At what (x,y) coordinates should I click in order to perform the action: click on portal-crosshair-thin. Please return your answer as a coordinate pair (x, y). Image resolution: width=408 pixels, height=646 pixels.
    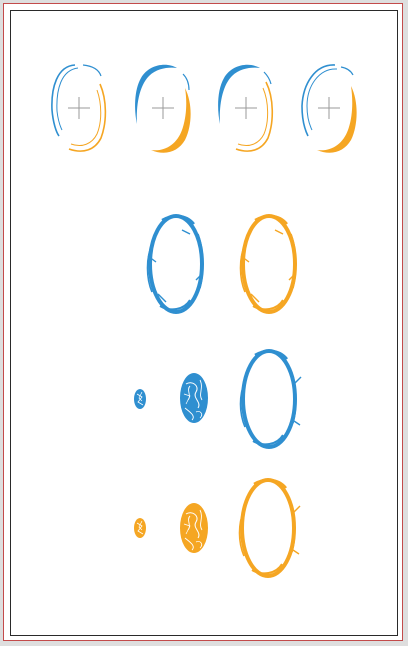
    Looking at the image, I should click on (79, 108).